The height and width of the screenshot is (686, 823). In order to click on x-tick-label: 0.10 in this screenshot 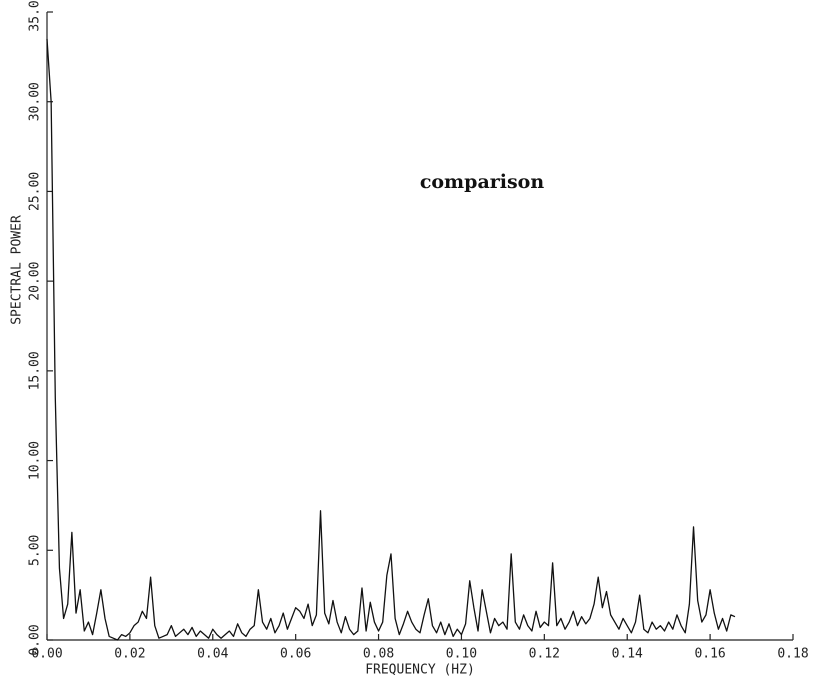, I will do `click(461, 654)`.